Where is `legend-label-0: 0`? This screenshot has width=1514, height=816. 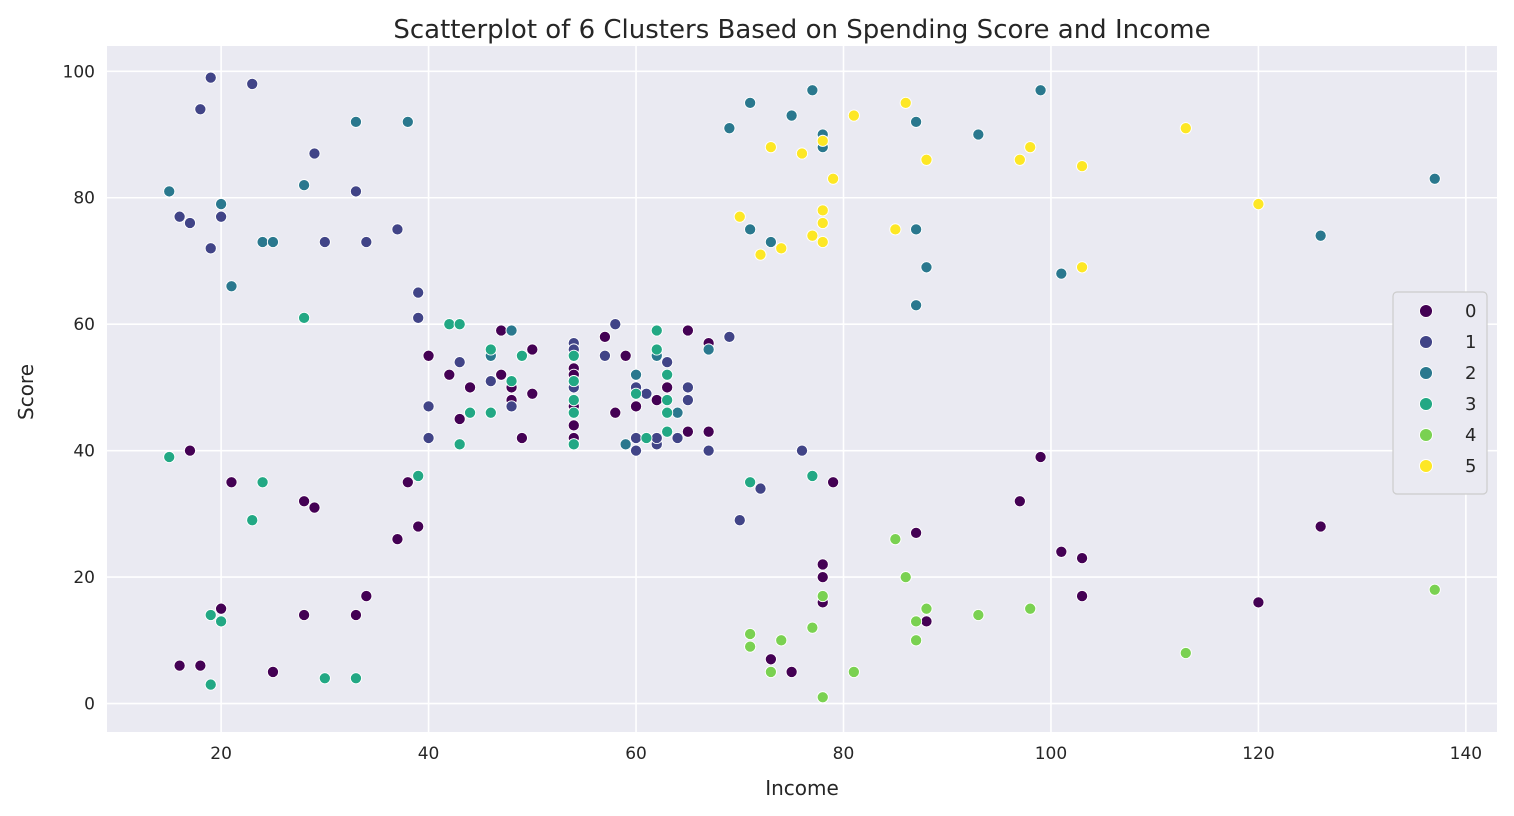
legend-label-0: 0 is located at coordinates (1470, 311).